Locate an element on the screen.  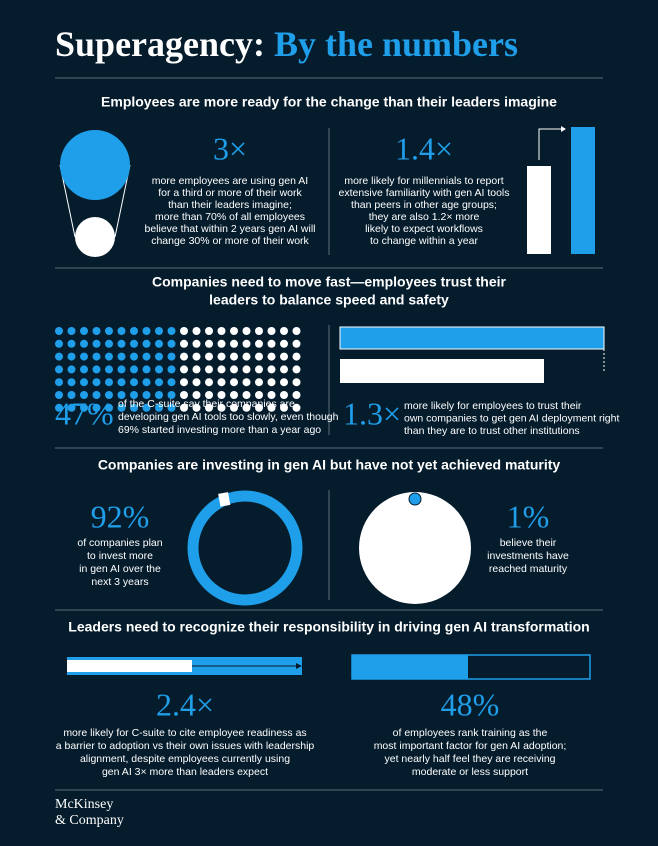
stat-text: believe their is located at coordinates (528, 543).